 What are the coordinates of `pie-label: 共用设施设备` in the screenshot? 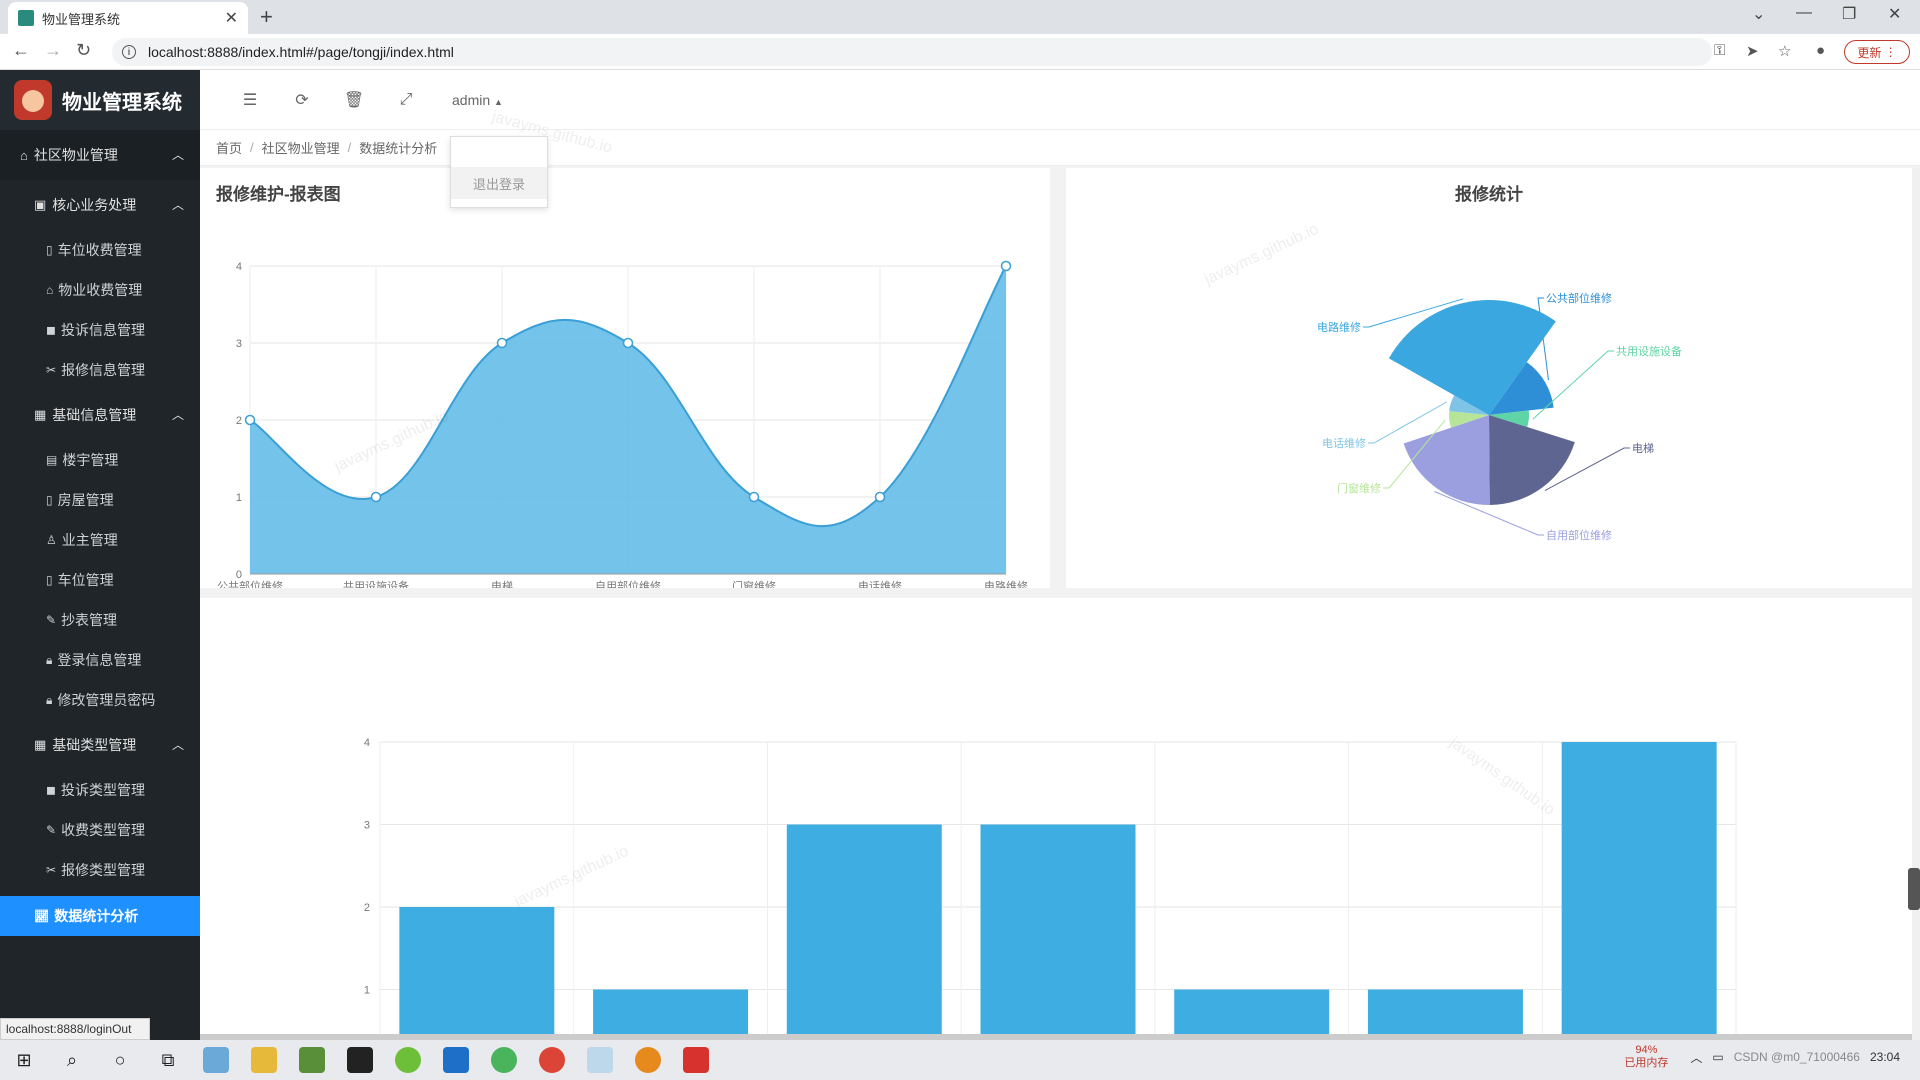 It's located at (1649, 351).